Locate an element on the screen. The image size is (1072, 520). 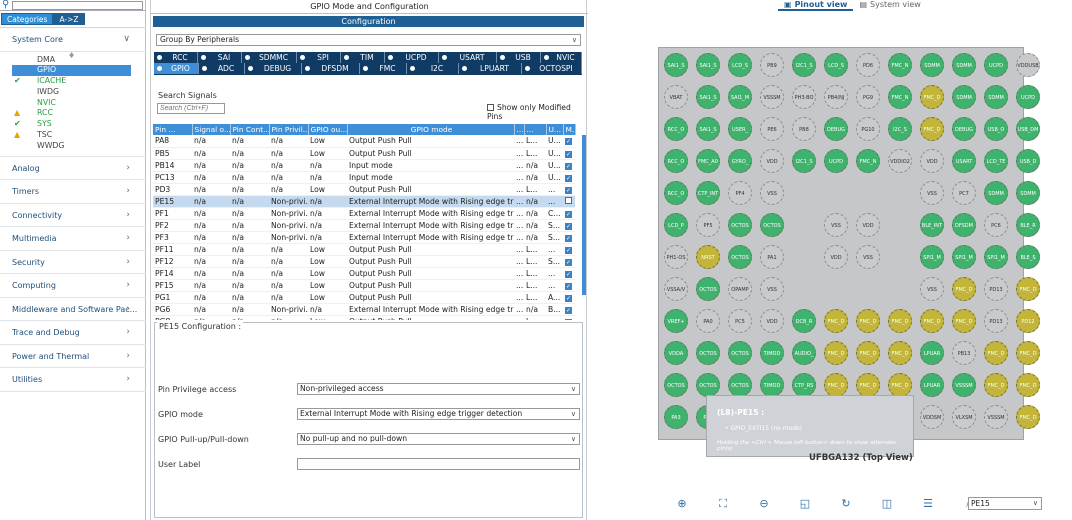
pin-ball: LCD_P is located at coordinates (676, 225).